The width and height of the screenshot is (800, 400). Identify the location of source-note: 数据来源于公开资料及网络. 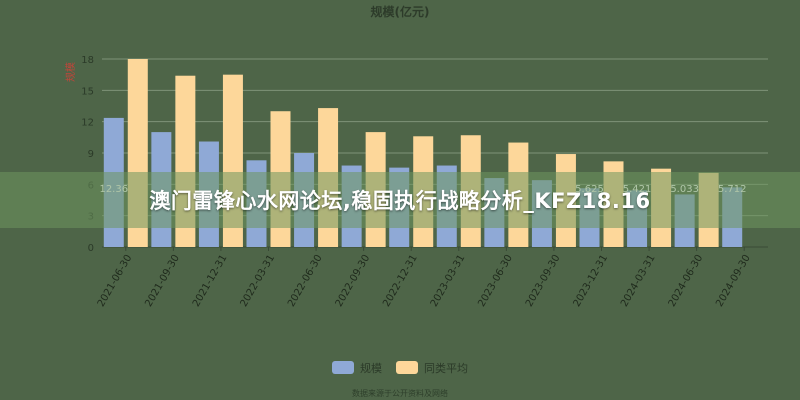
(400, 393).